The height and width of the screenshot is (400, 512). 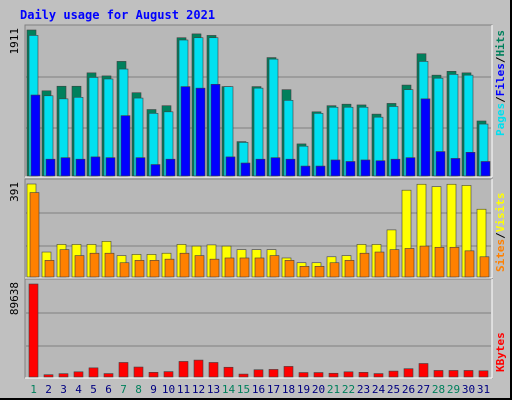 I want to click on hits-files-pages-legend: Pages/Files/Hits, so click(x=500, y=83).